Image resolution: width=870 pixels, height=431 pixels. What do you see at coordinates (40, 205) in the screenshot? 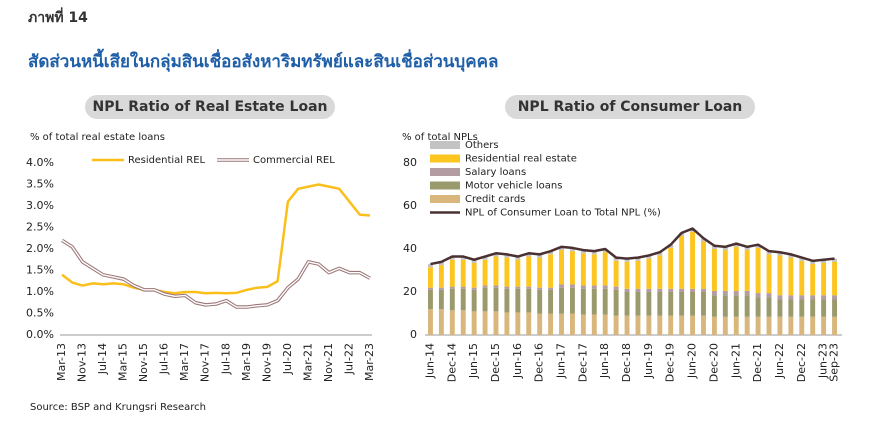
I see `y-tick-label: 3.0%` at bounding box center [40, 205].